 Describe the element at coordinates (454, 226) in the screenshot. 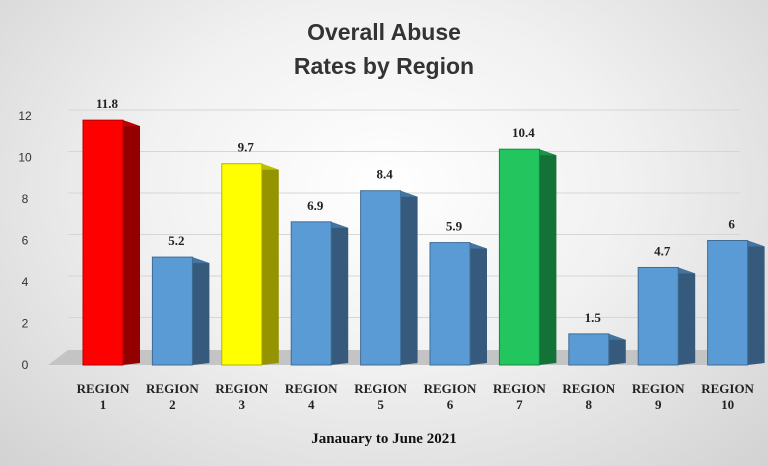

I see `data-label: 5.9` at that location.